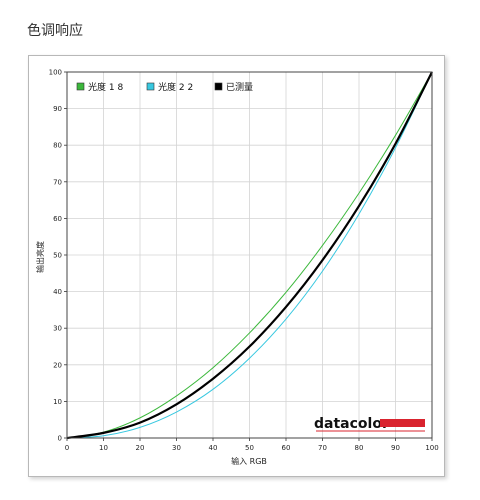 The height and width of the screenshot is (500, 480). Describe the element at coordinates (213, 448) in the screenshot. I see `x-tick-label: 40` at that location.